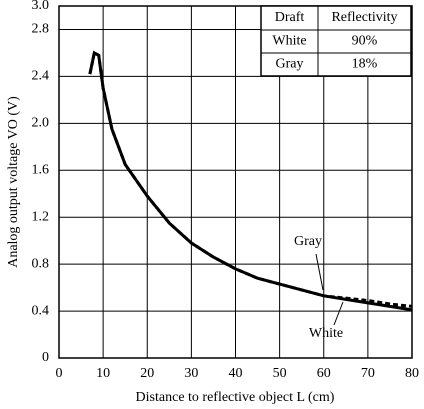 The image size is (424, 409). I want to click on x-tick-label: 70, so click(368, 373).